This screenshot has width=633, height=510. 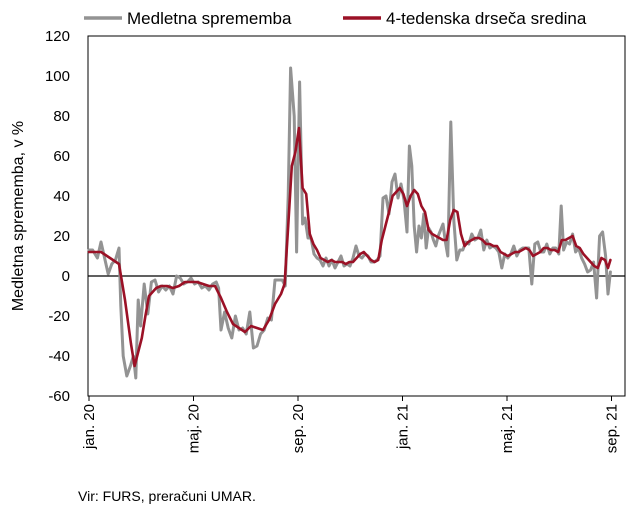 I want to click on x-tick-label: sep. 21, so click(x=612, y=428).